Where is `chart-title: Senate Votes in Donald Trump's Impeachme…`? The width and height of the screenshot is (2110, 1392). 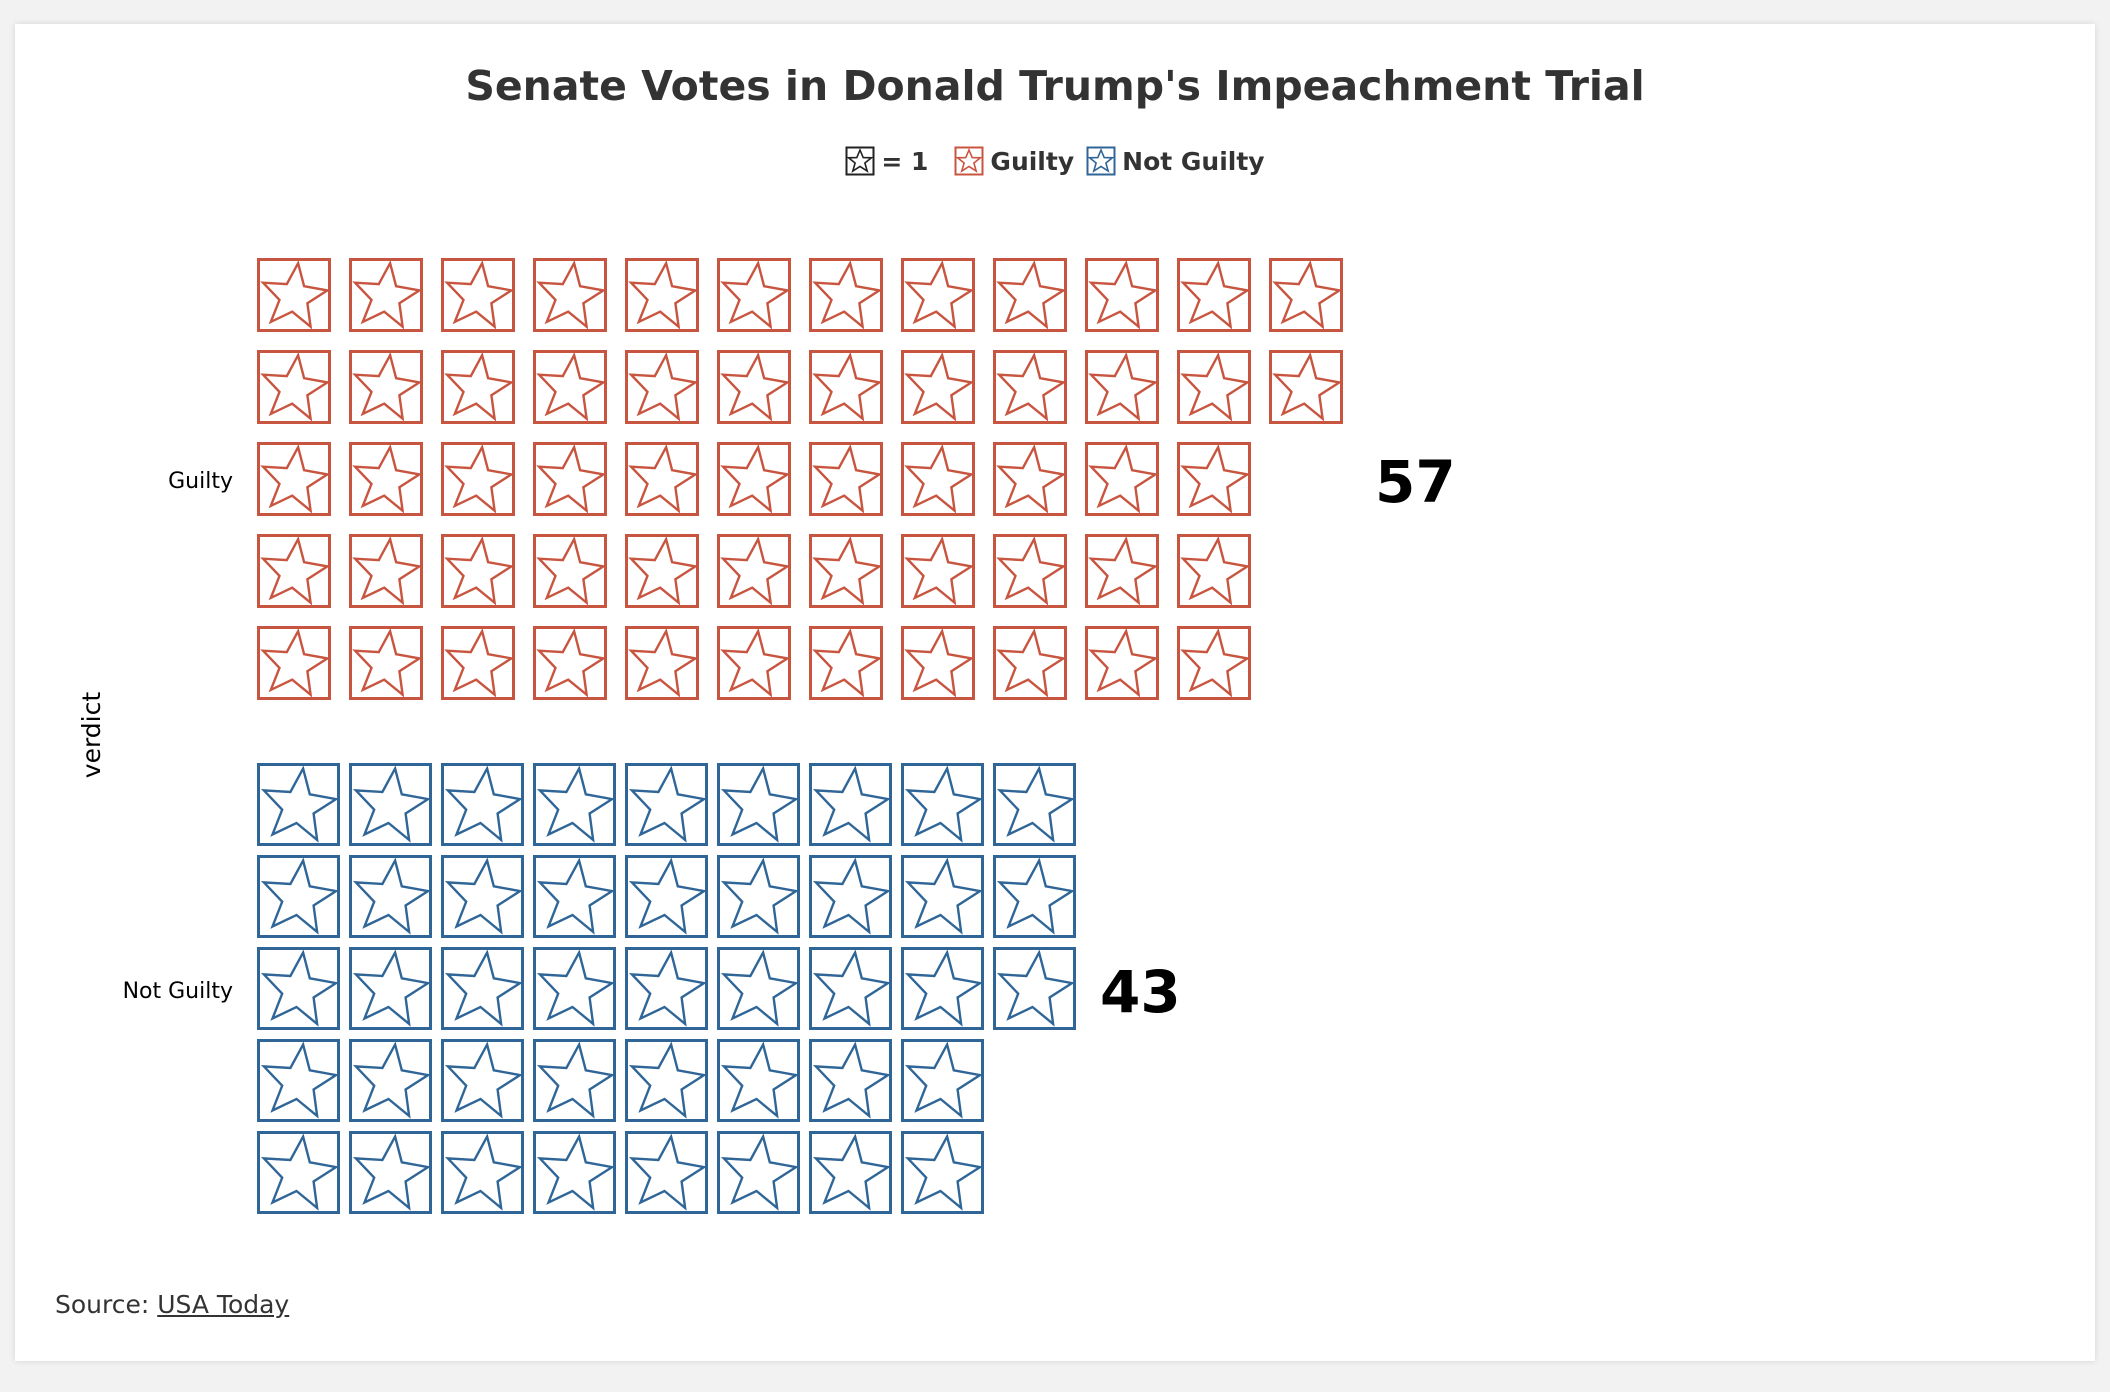
chart-title: Senate Votes in Donald Trump's Impeachme… is located at coordinates (1055, 86).